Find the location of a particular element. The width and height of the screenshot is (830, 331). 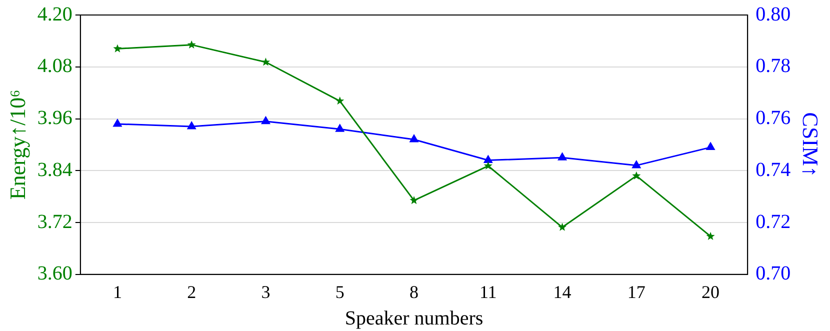

y2-tick-label: 0.70 is located at coordinates (773, 273).